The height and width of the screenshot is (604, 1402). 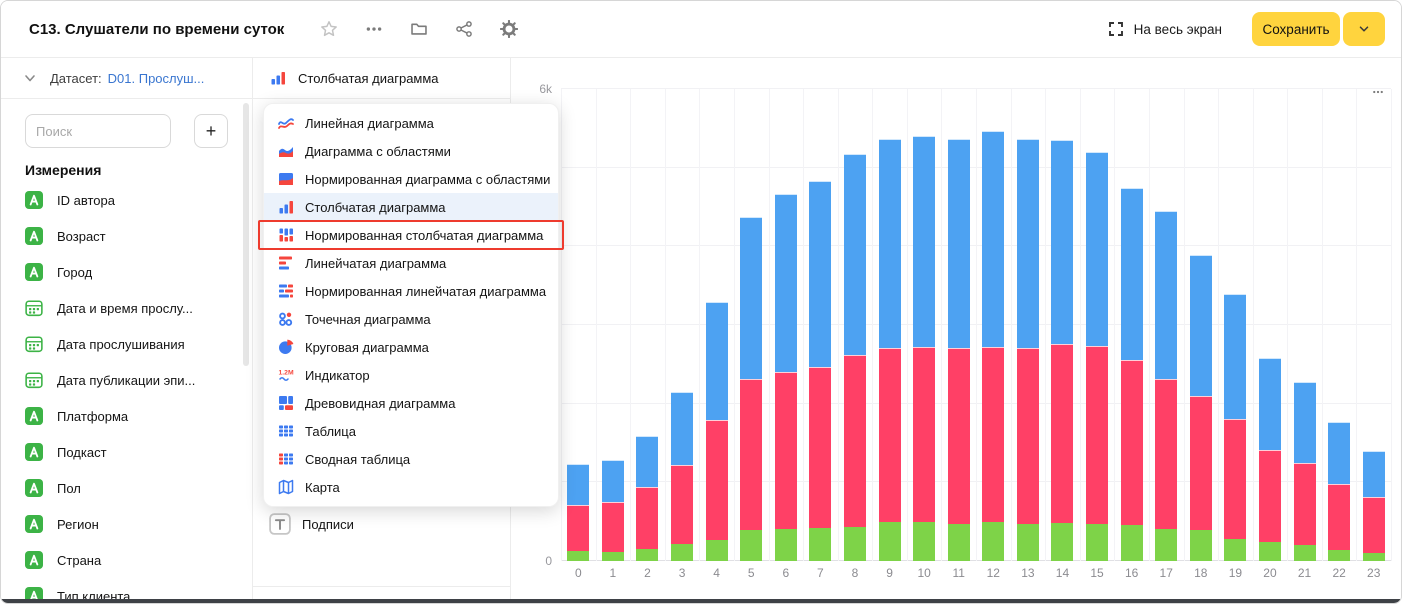 What do you see at coordinates (509, 29) in the screenshot?
I see `gear-icon` at bounding box center [509, 29].